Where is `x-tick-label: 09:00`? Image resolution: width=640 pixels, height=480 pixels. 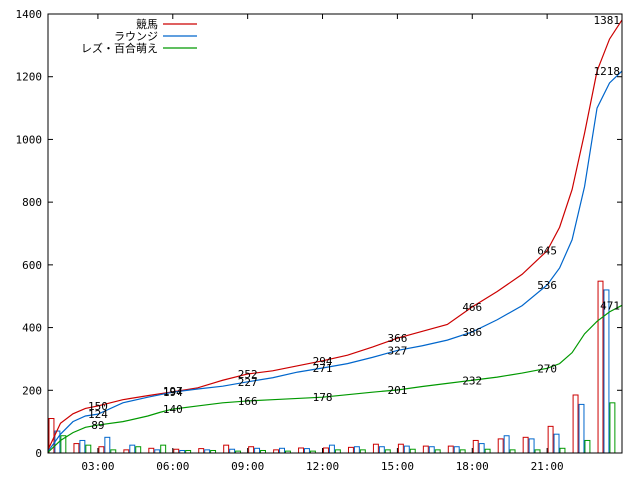 x-tick-label: 09:00 is located at coordinates (247, 466).